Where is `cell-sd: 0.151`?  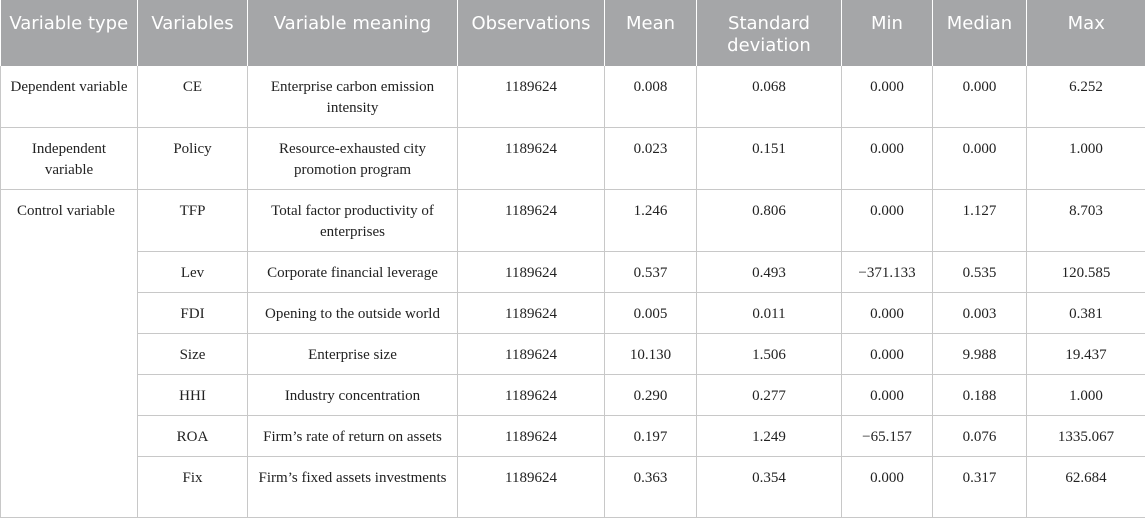 cell-sd: 0.151 is located at coordinates (769, 159).